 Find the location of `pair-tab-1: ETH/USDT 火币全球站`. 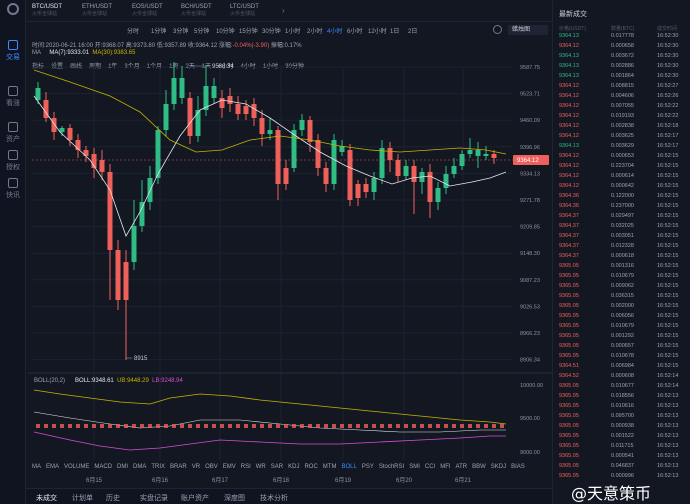

pair-tab-1: ETH/USDT 火币全球站 is located at coordinates (97, 11).